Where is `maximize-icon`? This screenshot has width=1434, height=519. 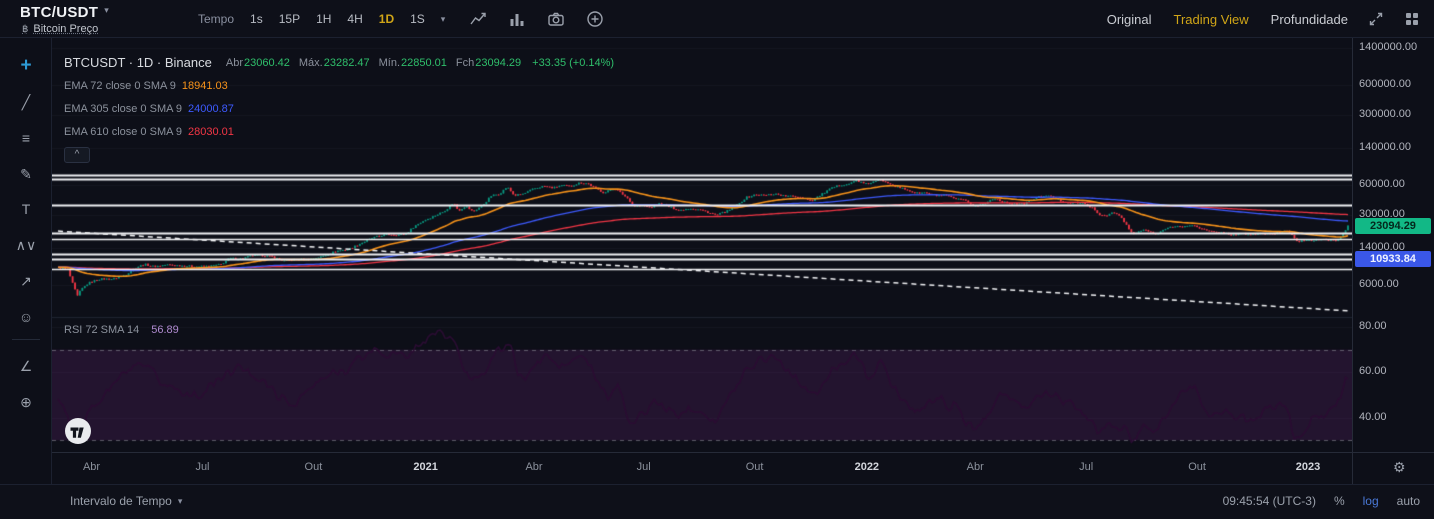 maximize-icon is located at coordinates (1376, 19).